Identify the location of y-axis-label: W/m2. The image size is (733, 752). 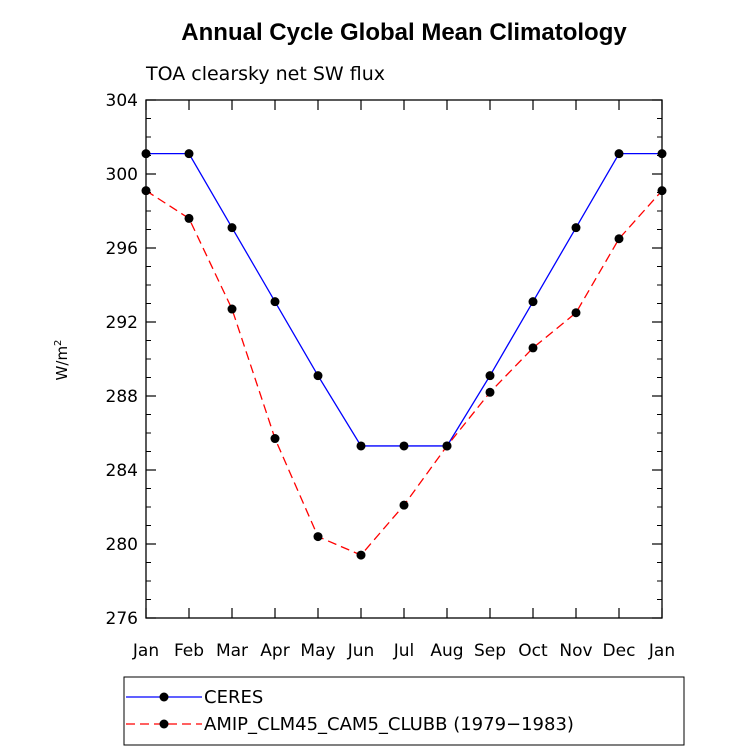
(62, 360).